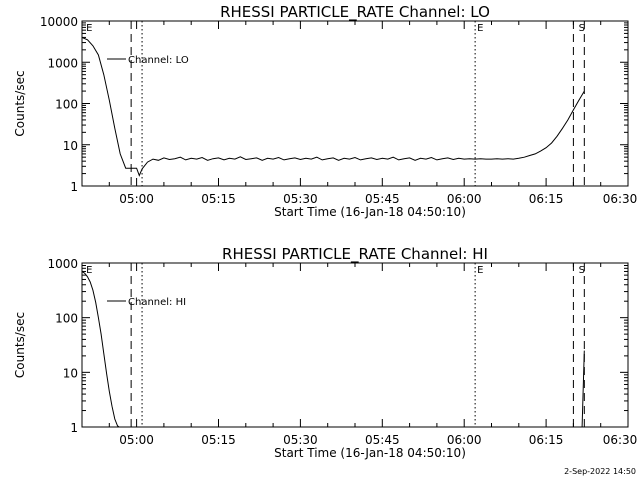 Image resolution: width=640 pixels, height=480 pixels. Describe the element at coordinates (600, 471) in the screenshot. I see `footer-timestamp: 2-Sep-2022 14:50` at that location.